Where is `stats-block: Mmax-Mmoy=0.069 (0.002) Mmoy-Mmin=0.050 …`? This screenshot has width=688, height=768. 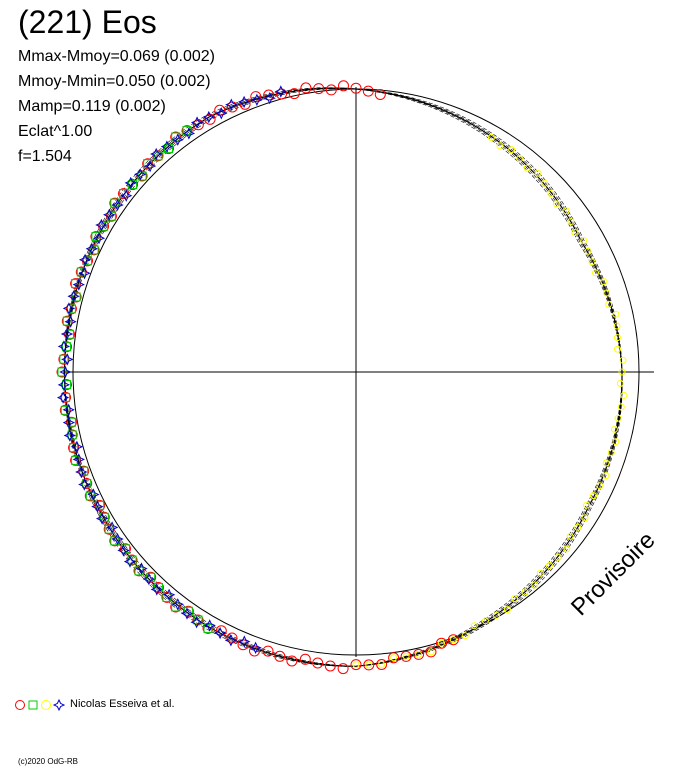 stats-block: Mmax-Mmoy=0.069 (0.002) Mmoy-Mmin=0.050 … is located at coordinates (116, 106).